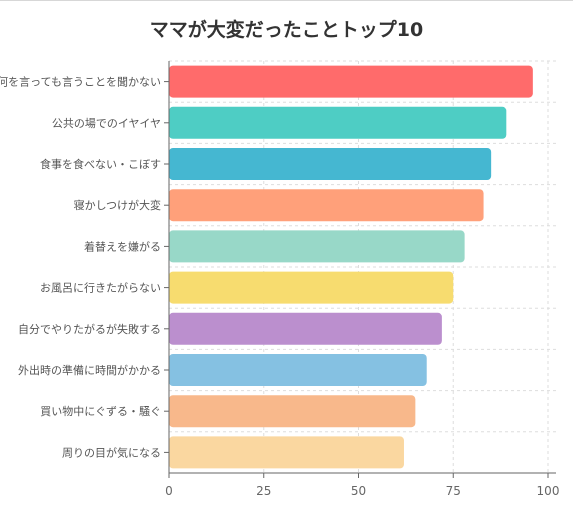 Image resolution: width=573 pixels, height=506 pixels. Describe the element at coordinates (453, 491) in the screenshot. I see `x-tick-label: 75` at that location.